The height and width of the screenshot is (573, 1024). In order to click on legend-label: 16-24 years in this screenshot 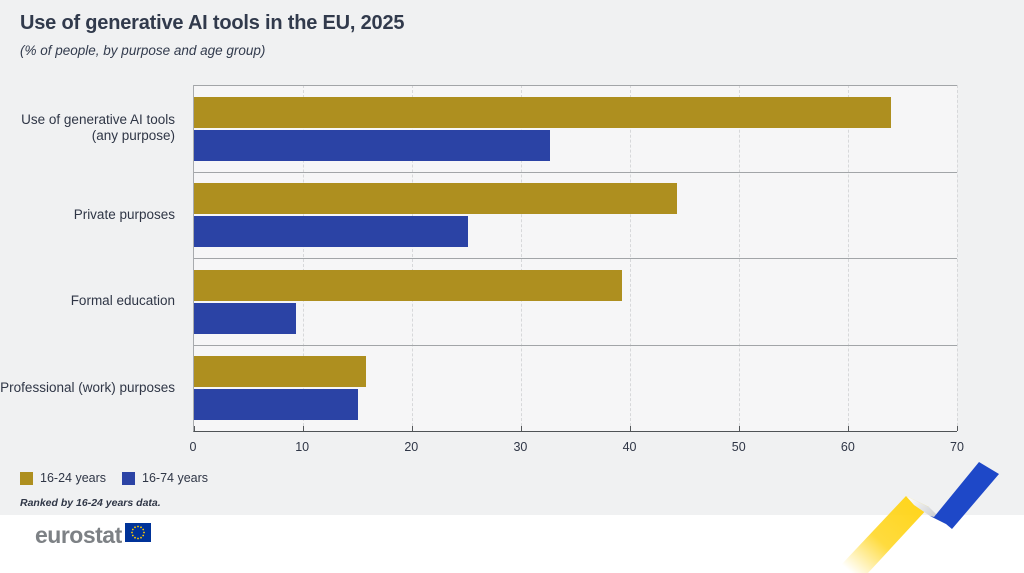, I will do `click(73, 478)`.